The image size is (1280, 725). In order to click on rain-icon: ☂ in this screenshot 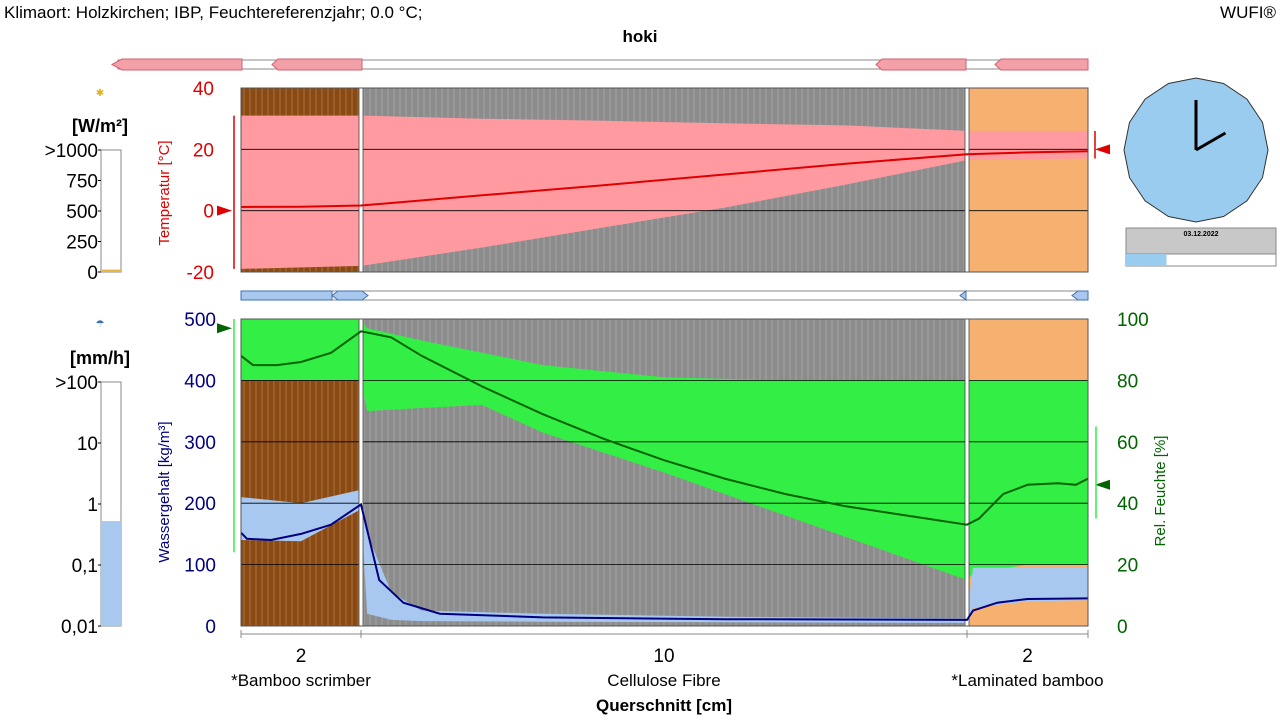, I will do `click(100, 324)`.